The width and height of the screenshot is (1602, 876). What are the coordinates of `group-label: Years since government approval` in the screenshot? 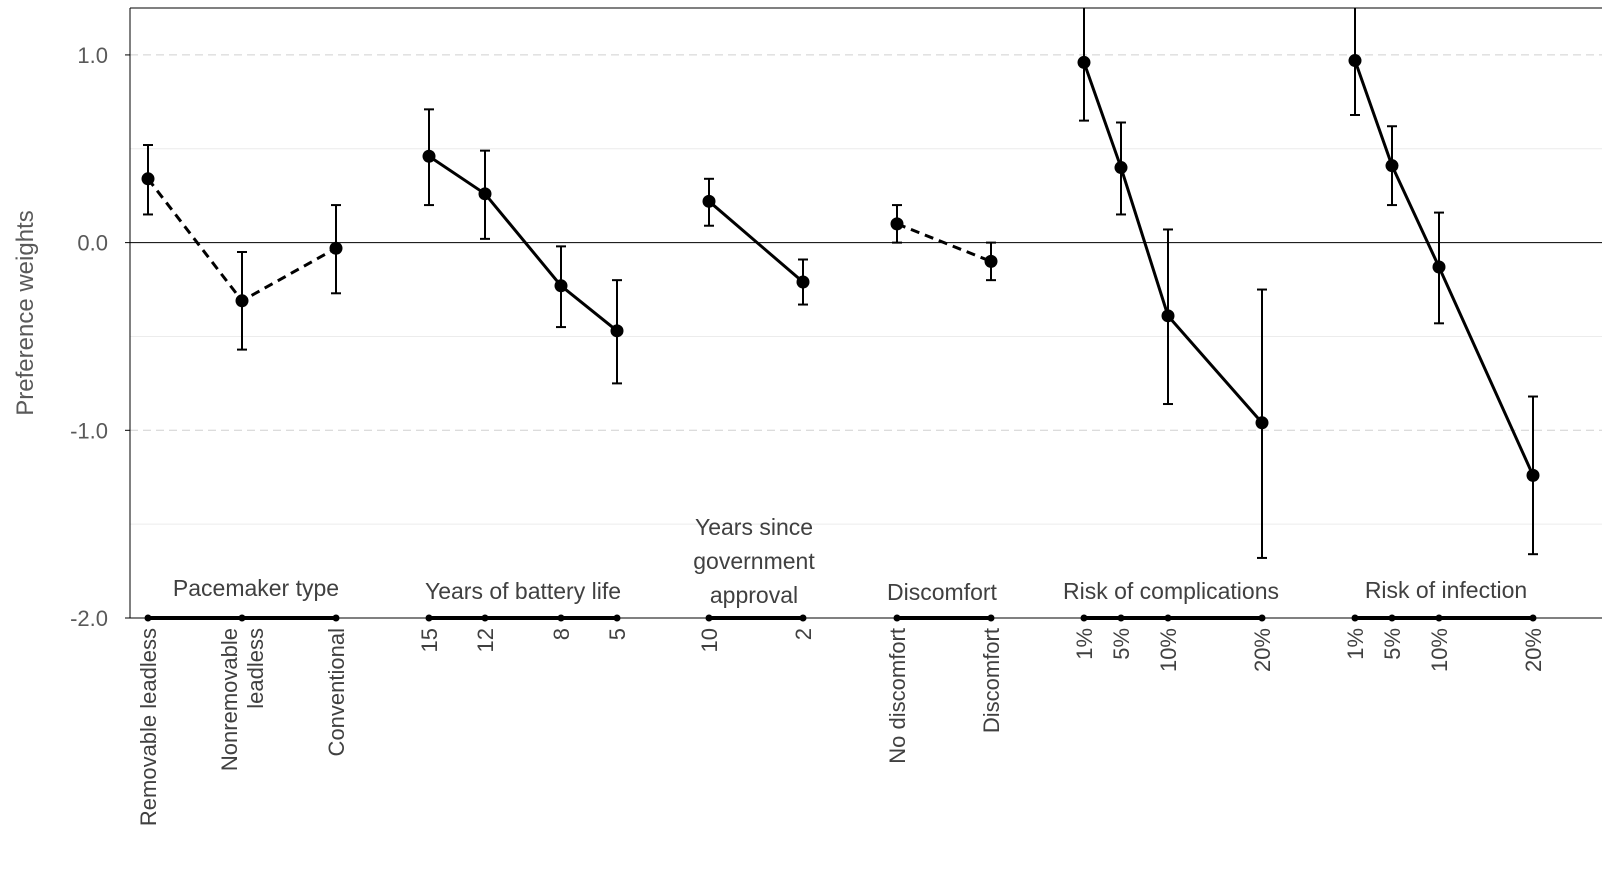 It's located at (754, 561).